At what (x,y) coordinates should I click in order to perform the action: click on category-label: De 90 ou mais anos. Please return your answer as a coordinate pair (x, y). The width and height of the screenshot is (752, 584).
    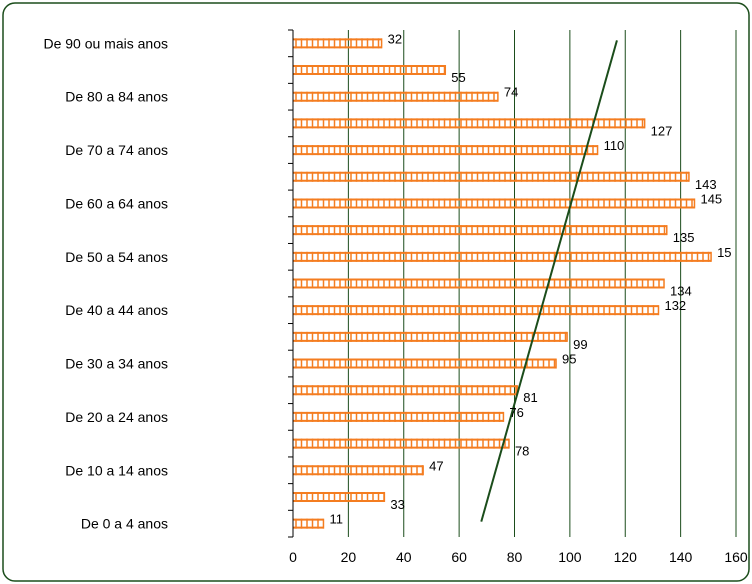
    Looking at the image, I should click on (105, 43).